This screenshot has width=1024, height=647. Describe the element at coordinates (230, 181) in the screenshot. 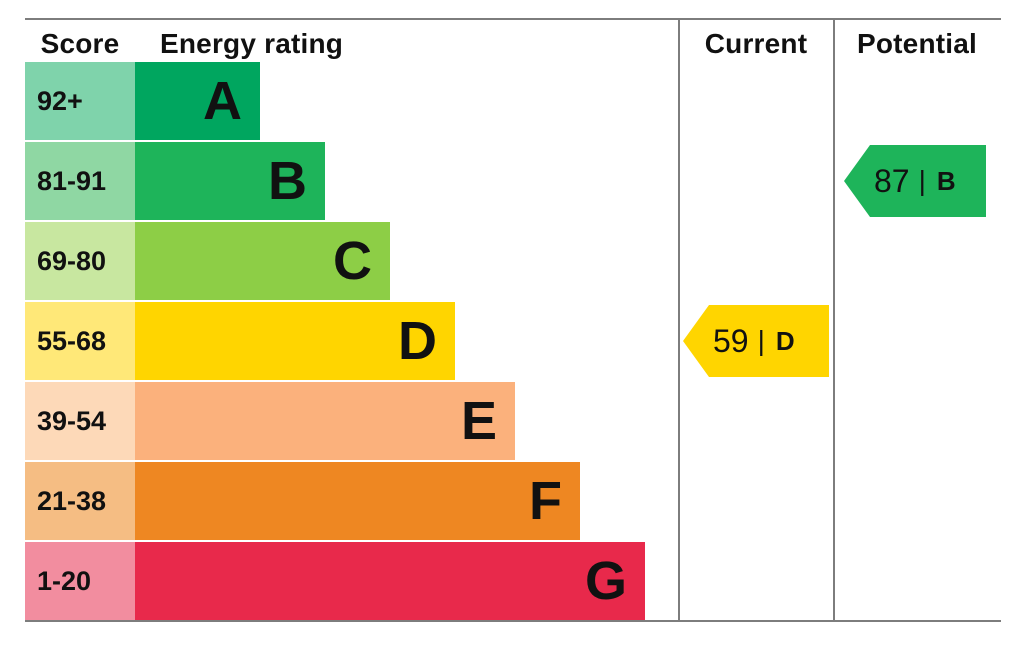

I see `rating-bar-b: B` at that location.